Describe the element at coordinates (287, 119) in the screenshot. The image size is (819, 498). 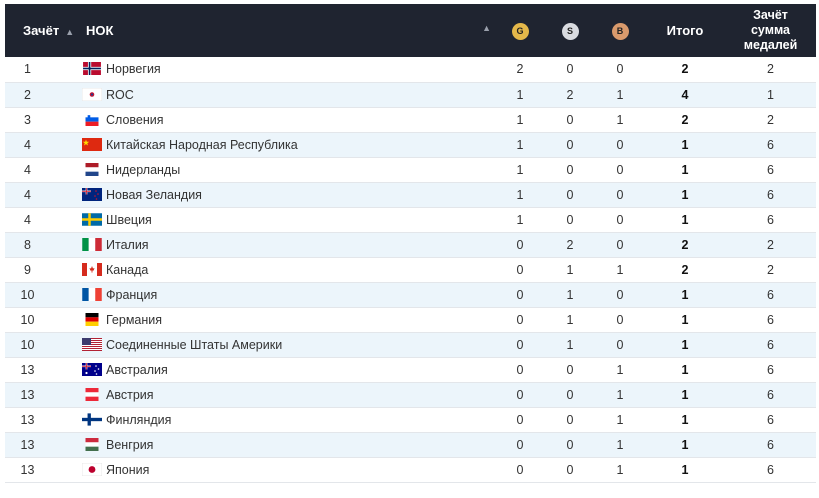
I see `country-cell: Словения` at that location.